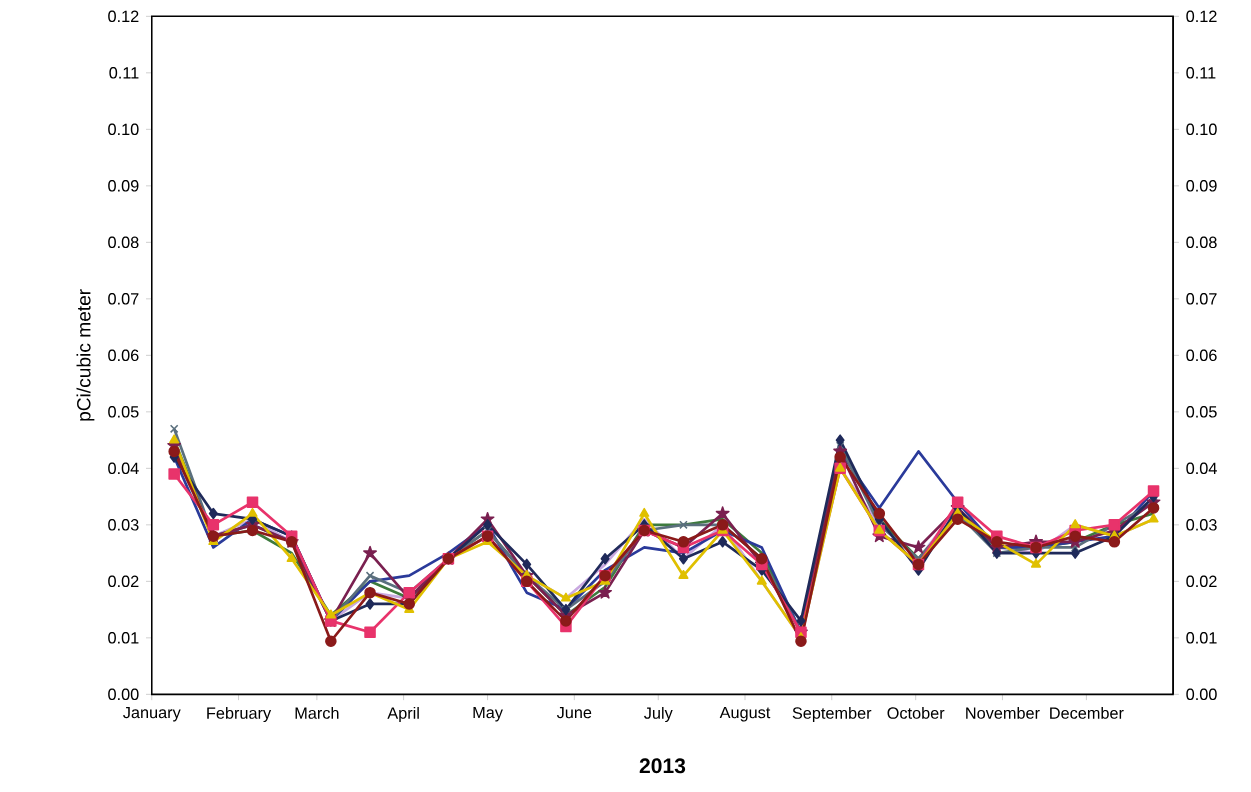  What do you see at coordinates (488, 714) in the screenshot?
I see `x-tick-label: May` at bounding box center [488, 714].